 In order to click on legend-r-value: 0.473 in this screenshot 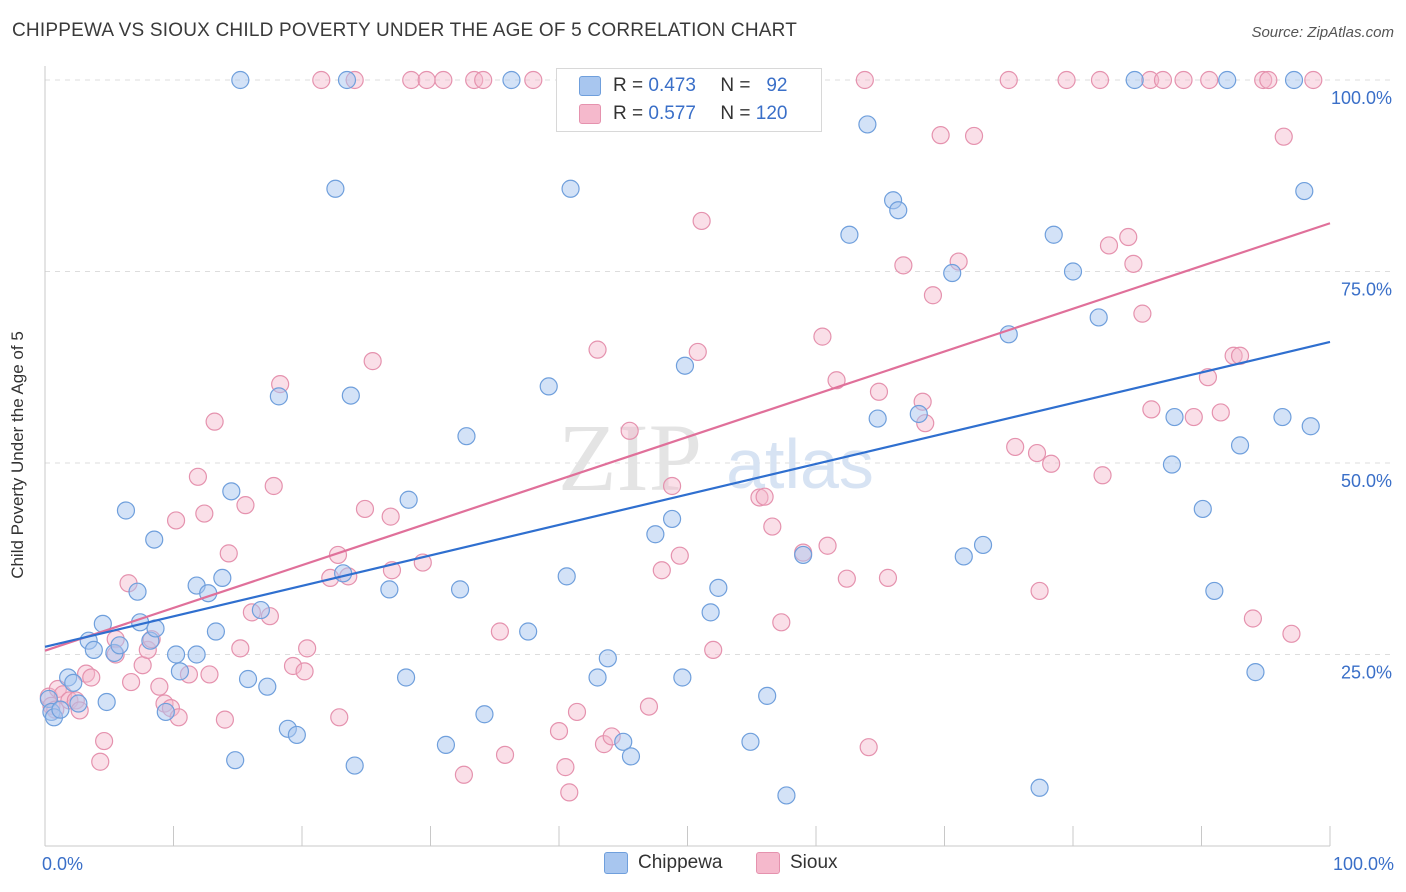, I will do `click(672, 85)`.